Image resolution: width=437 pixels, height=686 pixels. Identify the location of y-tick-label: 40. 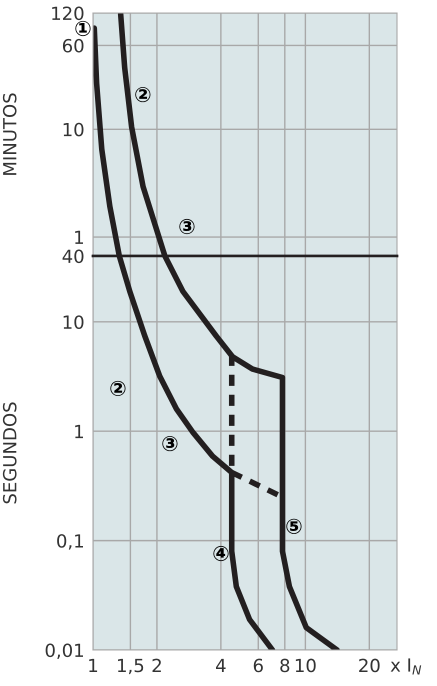
(73, 256).